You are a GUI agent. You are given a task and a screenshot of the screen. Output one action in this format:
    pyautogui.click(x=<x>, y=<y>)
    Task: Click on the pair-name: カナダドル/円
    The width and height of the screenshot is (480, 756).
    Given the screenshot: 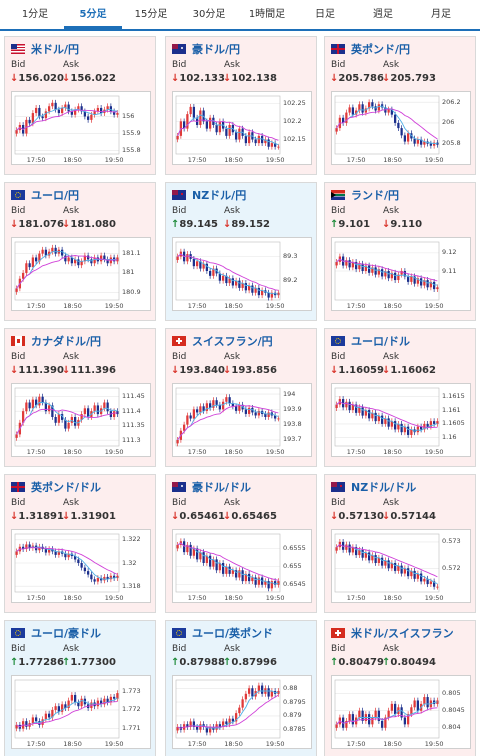 What is the action you would take?
    pyautogui.click(x=66, y=341)
    